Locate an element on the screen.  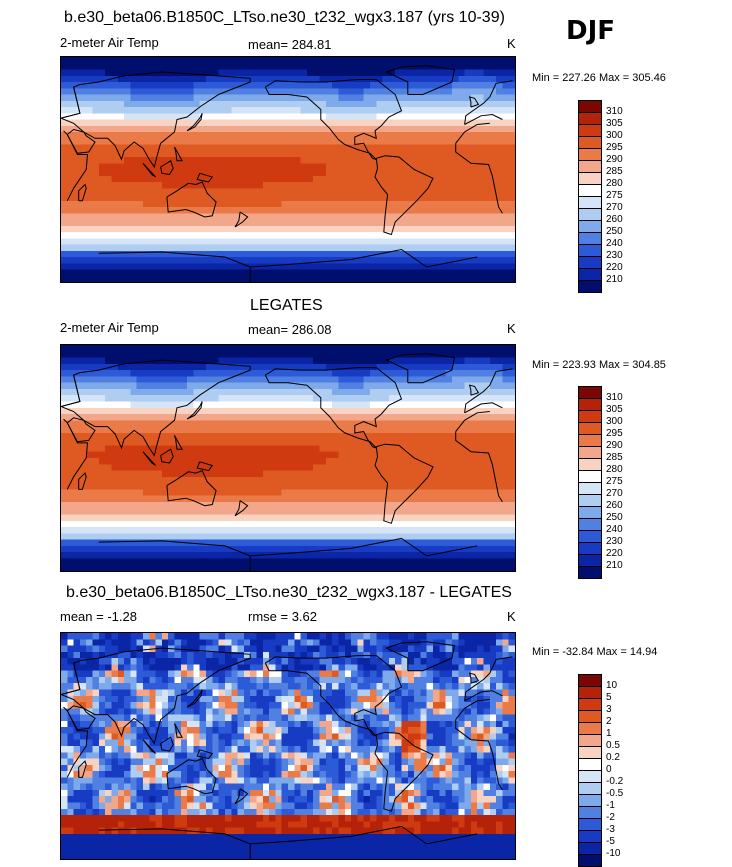
colorbar-tick-label: -3 is located at coordinates (610, 829).